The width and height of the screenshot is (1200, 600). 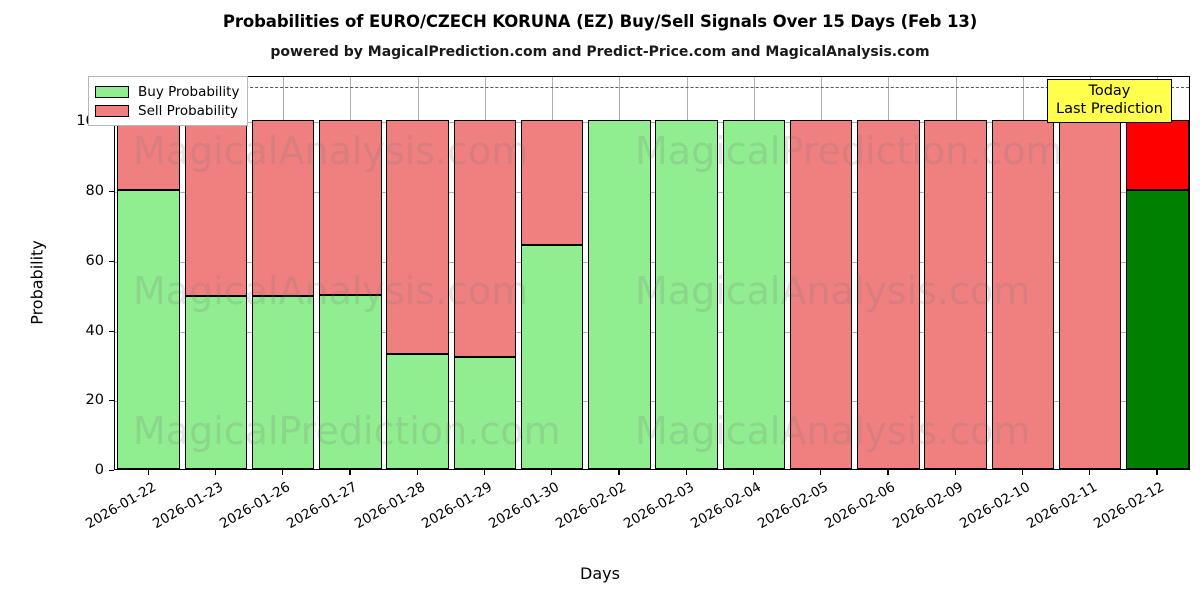 What do you see at coordinates (1109, 108) in the screenshot?
I see `last-prediction-label: Last Prediction` at bounding box center [1109, 108].